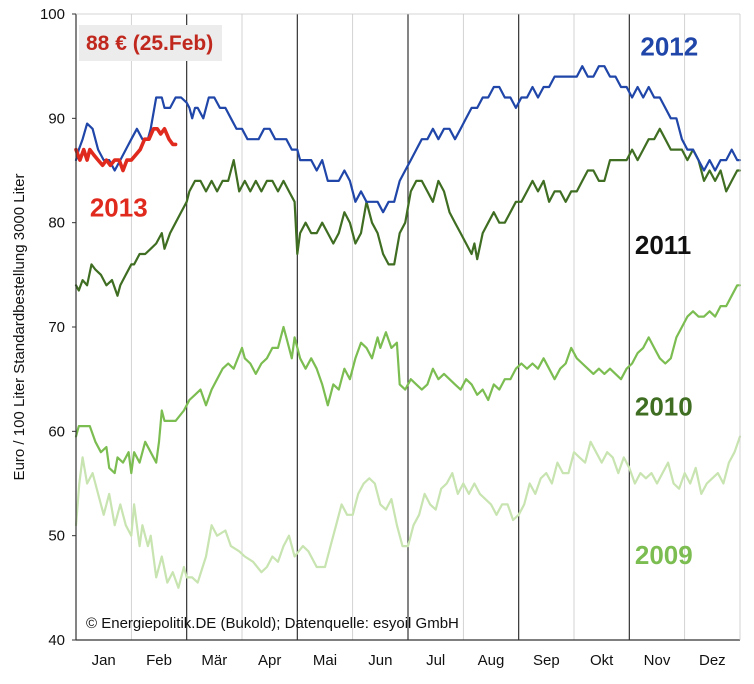 This screenshot has height=684, width=754. What do you see at coordinates (214, 660) in the screenshot?
I see `x-tick-label: Mär` at bounding box center [214, 660].